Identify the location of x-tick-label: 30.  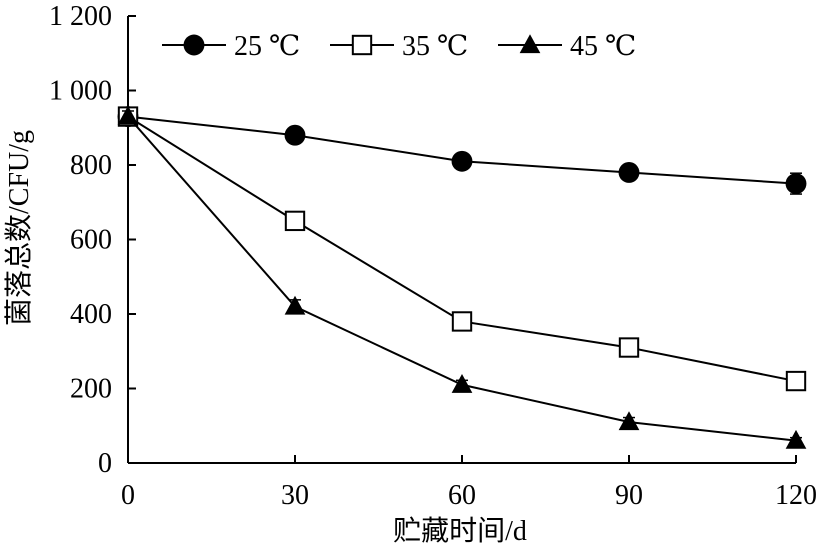
(295, 495).